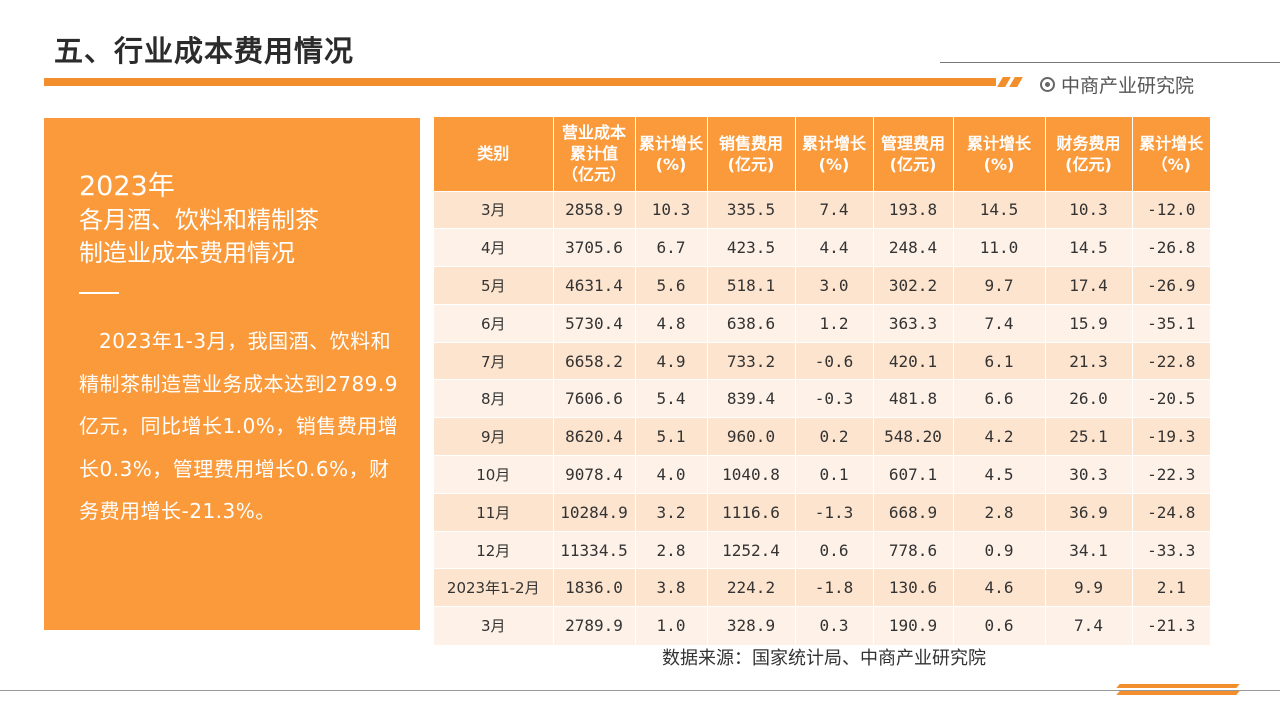  I want to click on header-cell: 销售费用(亿元), so click(751, 154).